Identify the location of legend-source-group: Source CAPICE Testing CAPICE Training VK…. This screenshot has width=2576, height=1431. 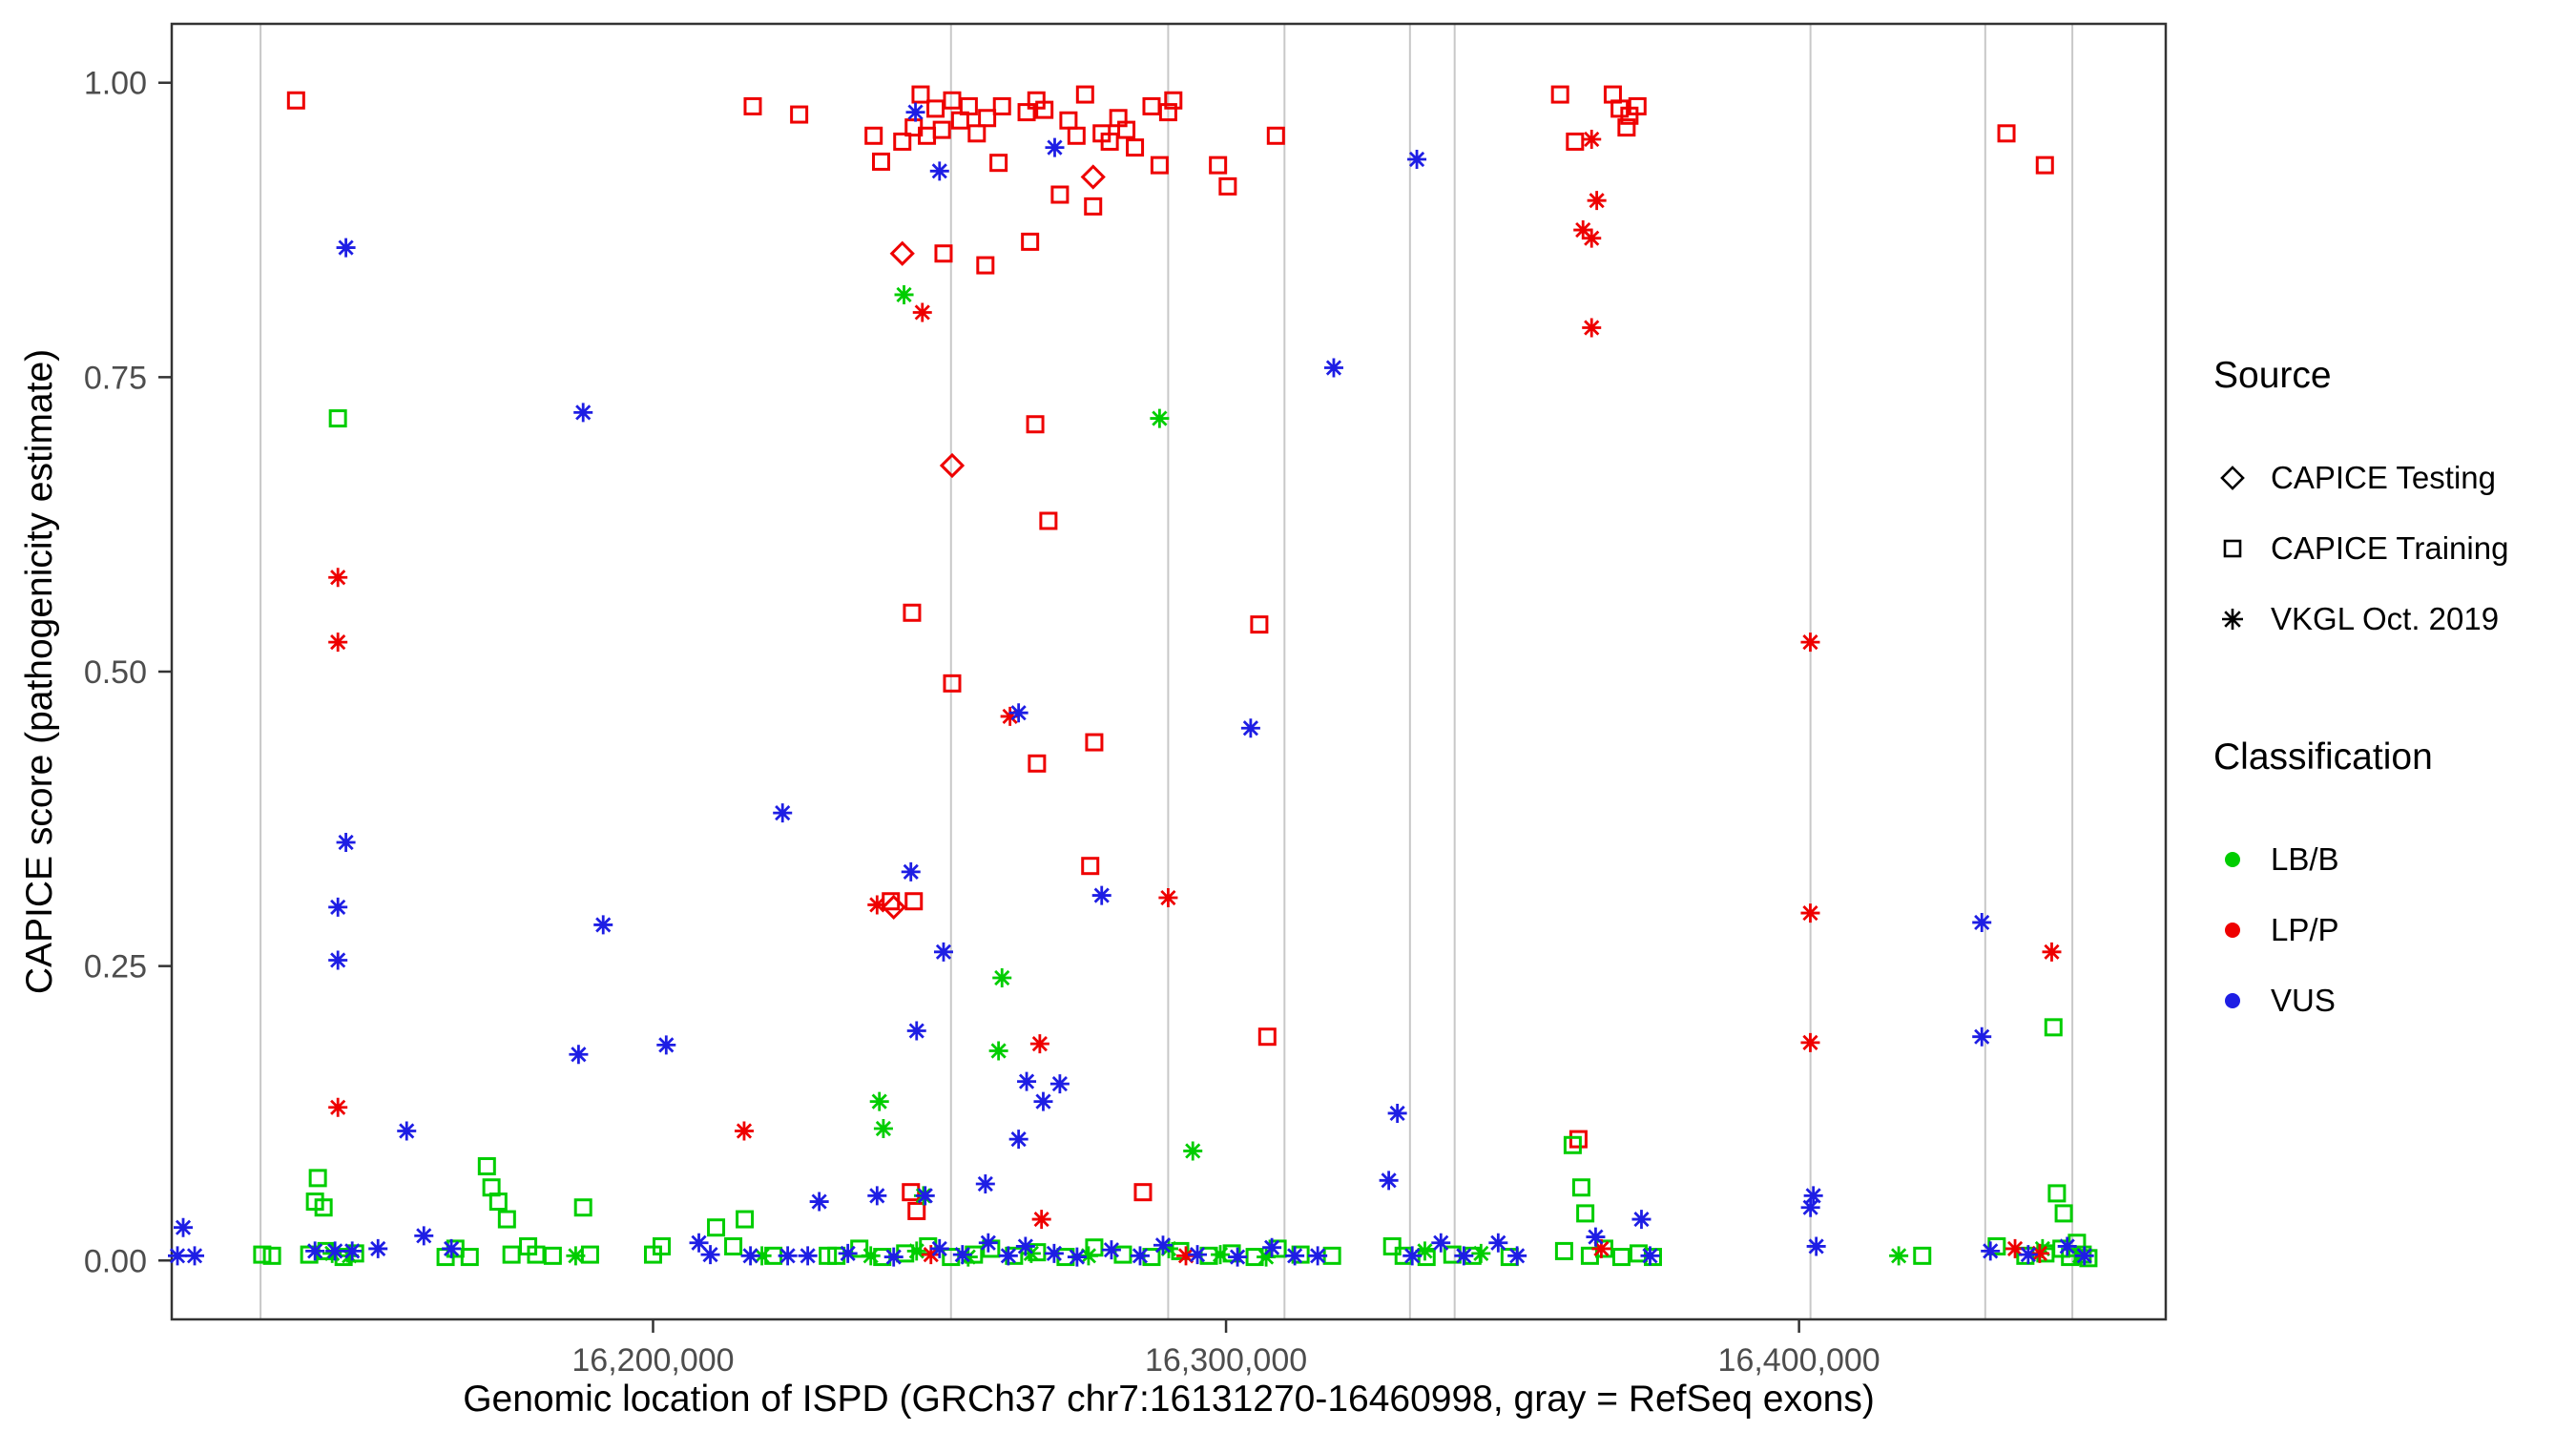
(2360, 498).